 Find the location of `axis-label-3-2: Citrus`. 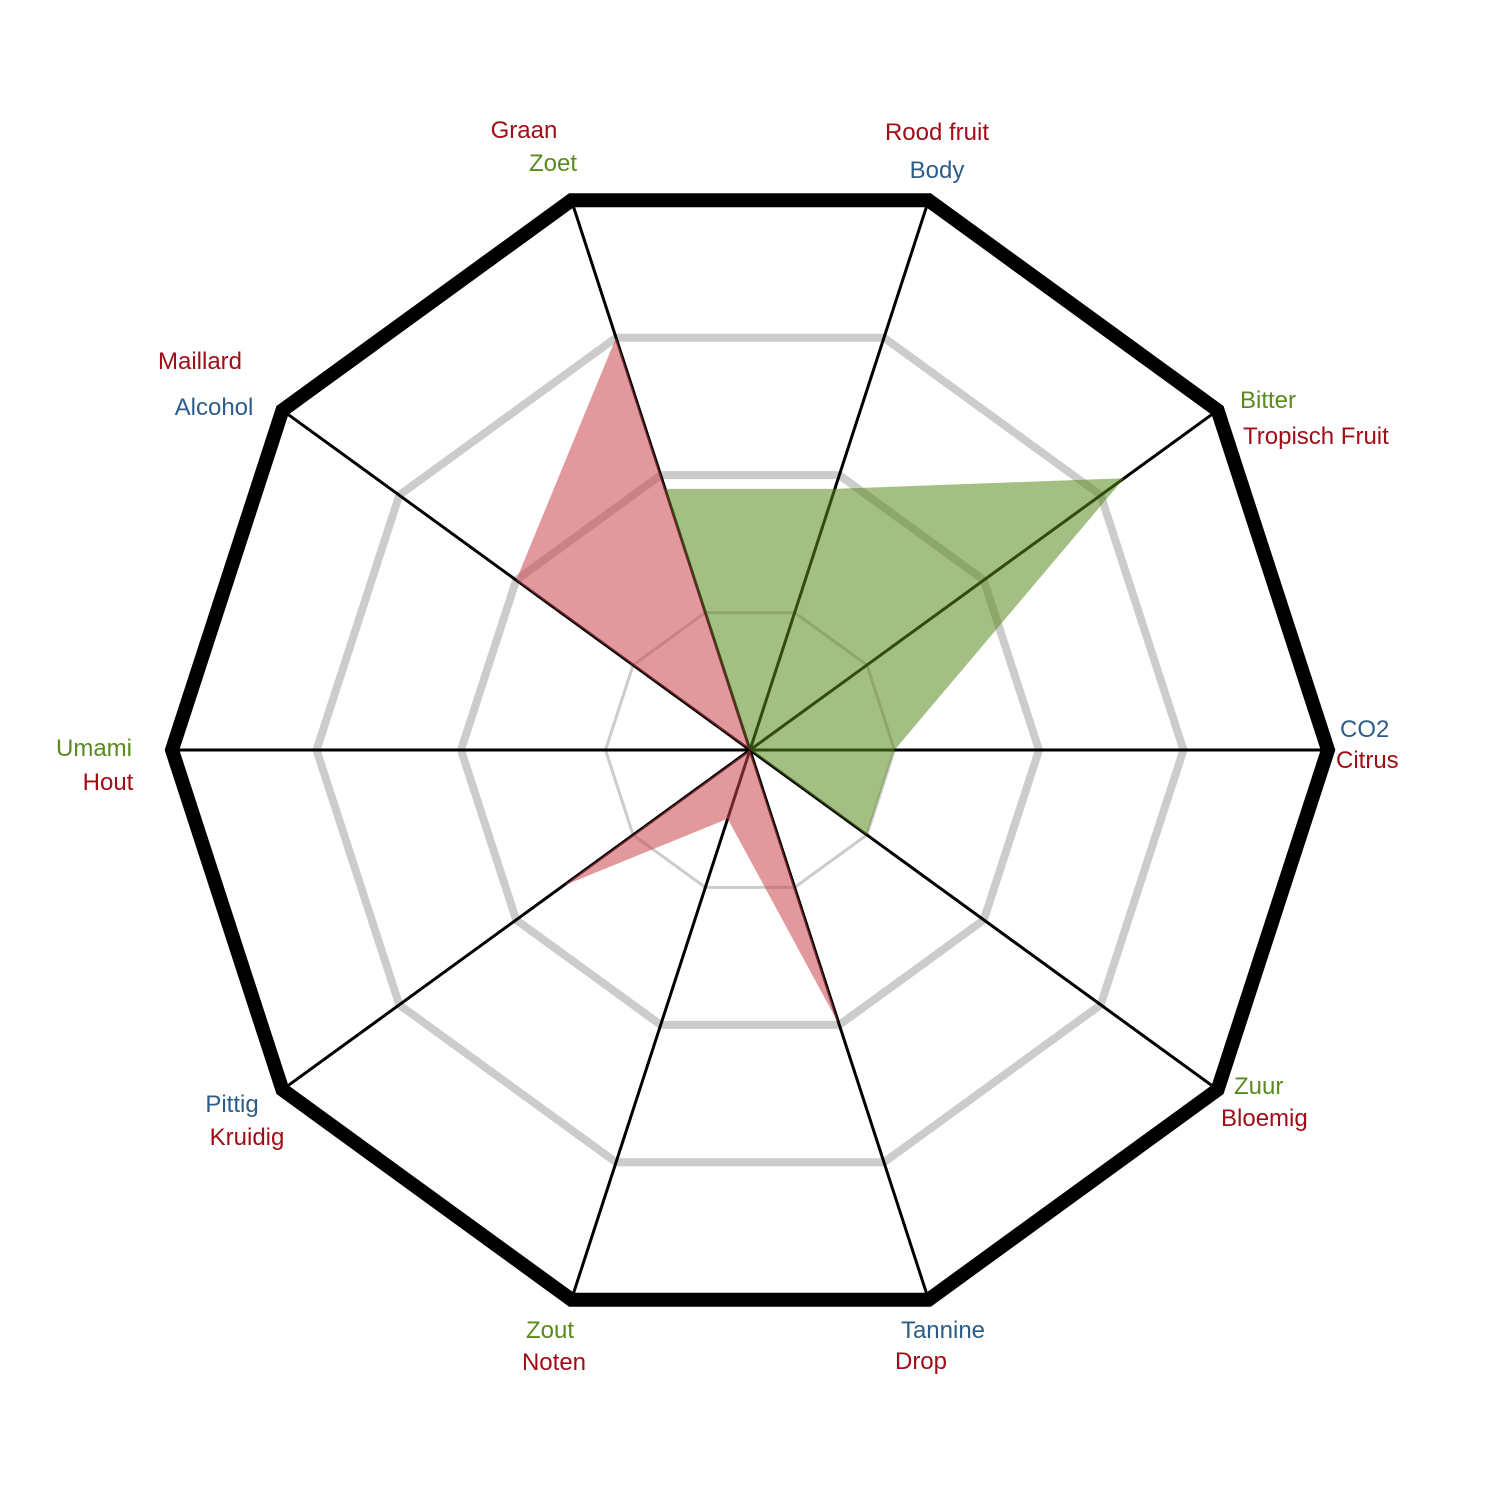

axis-label-3-2: Citrus is located at coordinates (1367, 760).